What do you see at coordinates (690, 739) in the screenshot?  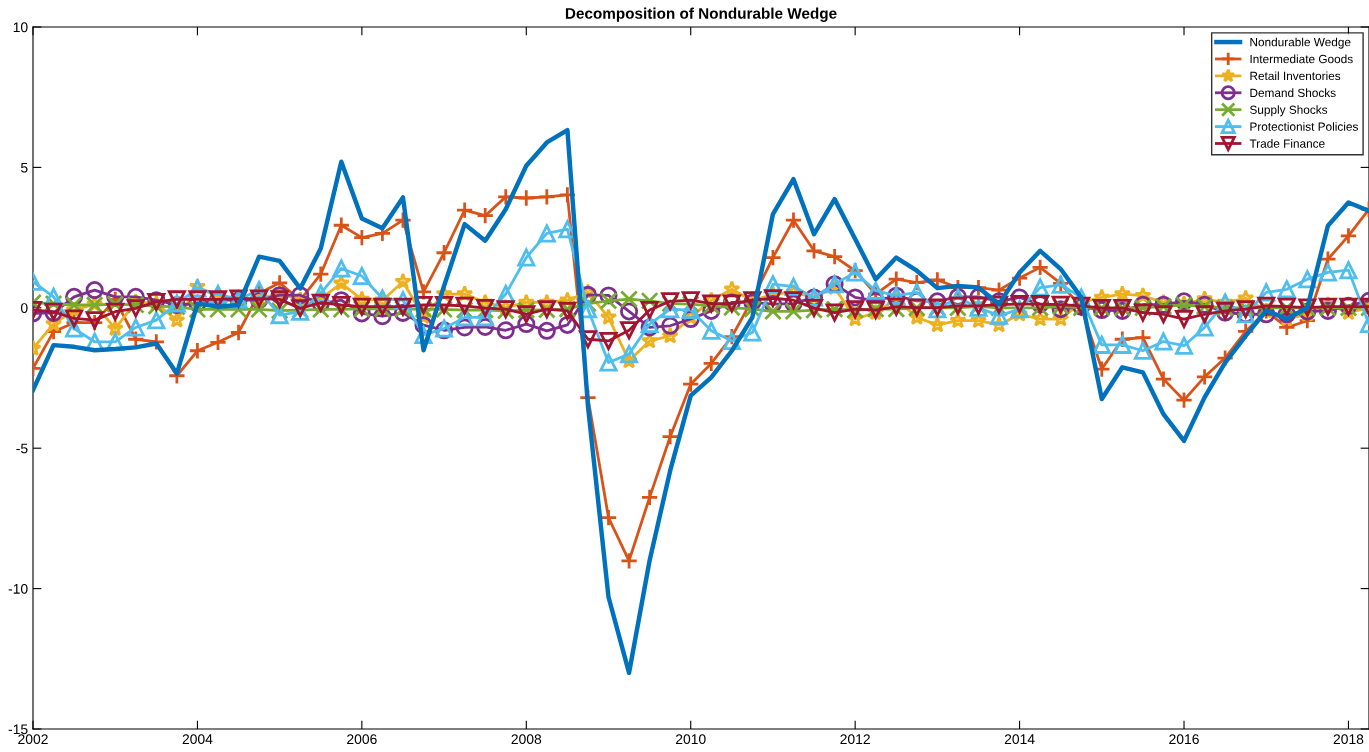 I see `x-tick-label: 2010` at bounding box center [690, 739].